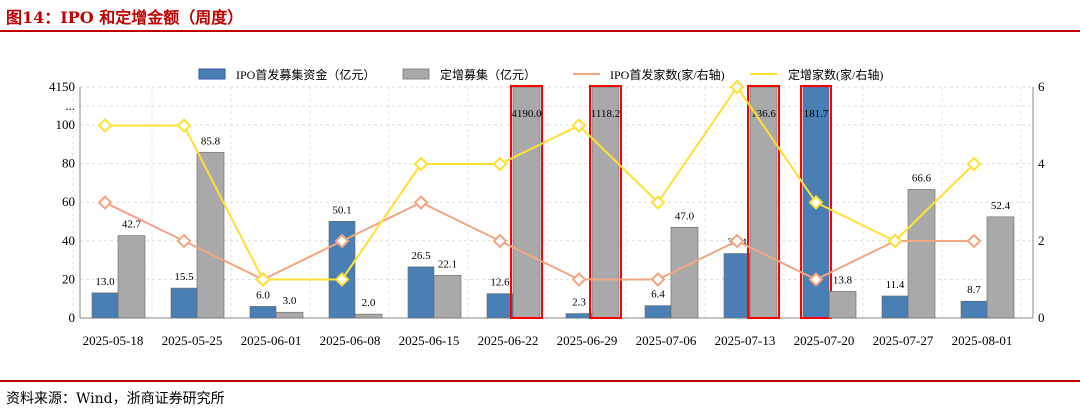 This screenshot has height=414, width=1080. I want to click on x-tick-label: 2025-06-22, so click(508, 340).